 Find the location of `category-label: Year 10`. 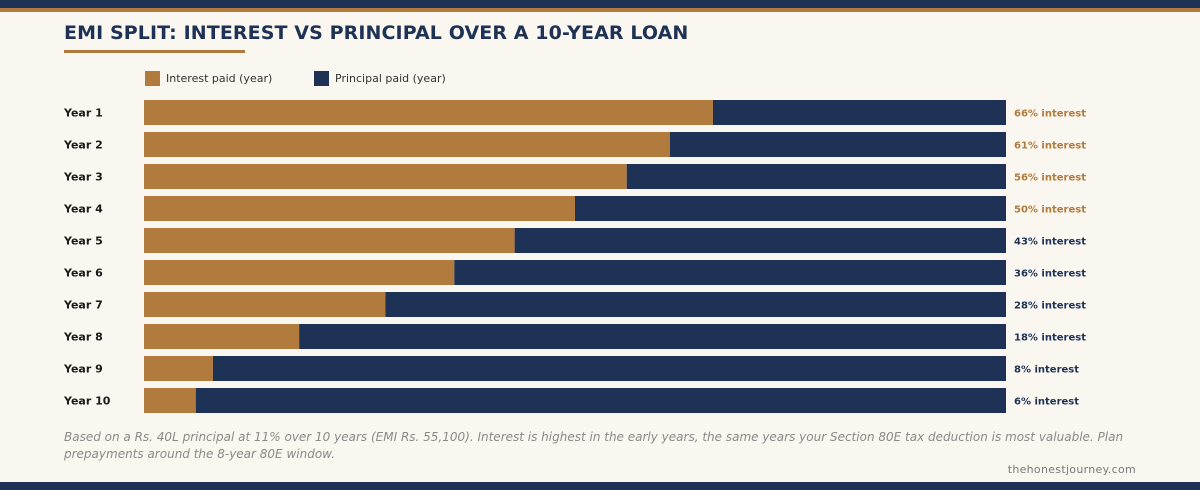

category-label: Year 10 is located at coordinates (87, 401).